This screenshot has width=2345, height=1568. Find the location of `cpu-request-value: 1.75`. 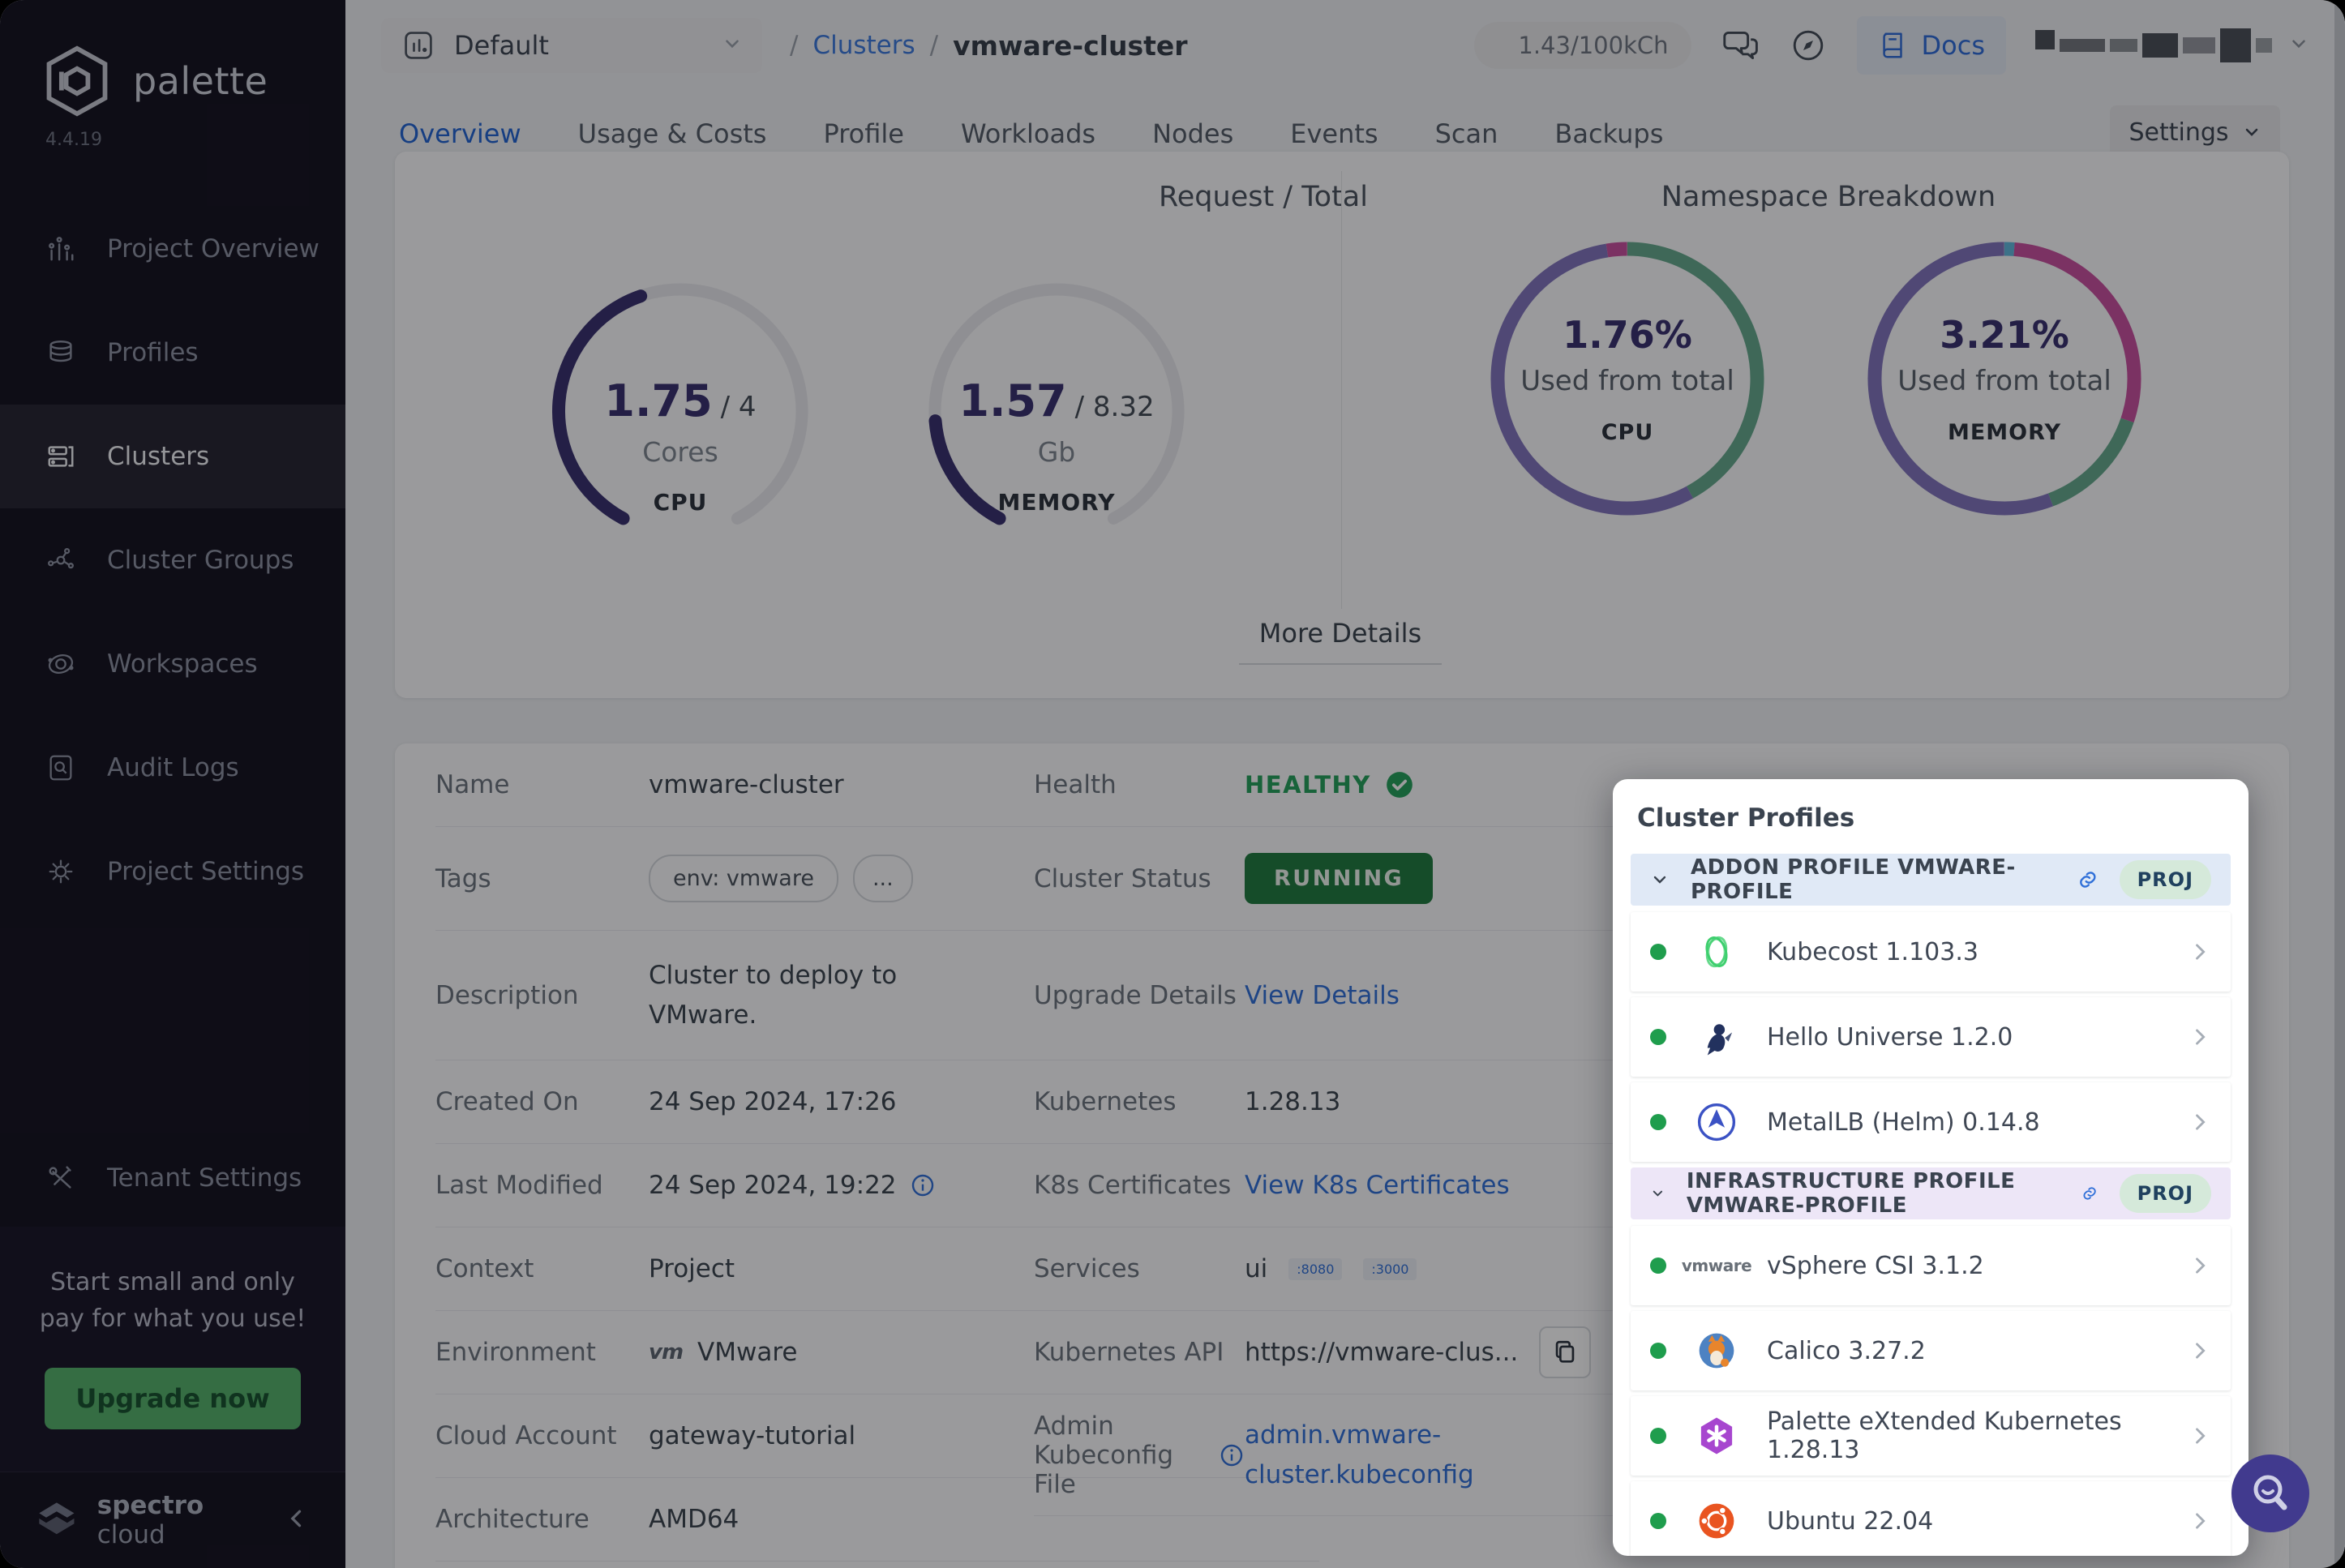

cpu-request-value: 1.75 is located at coordinates (658, 400).